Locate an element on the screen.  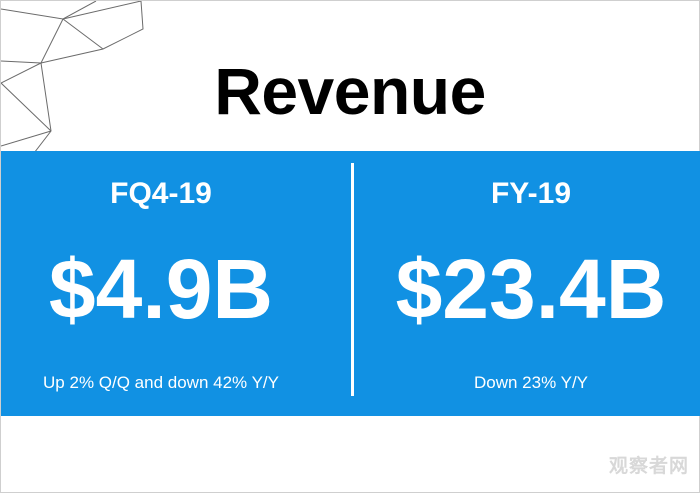
quarter-change-note: Up 2% Q/Q and down 42% Y/Y is located at coordinates (161, 382).